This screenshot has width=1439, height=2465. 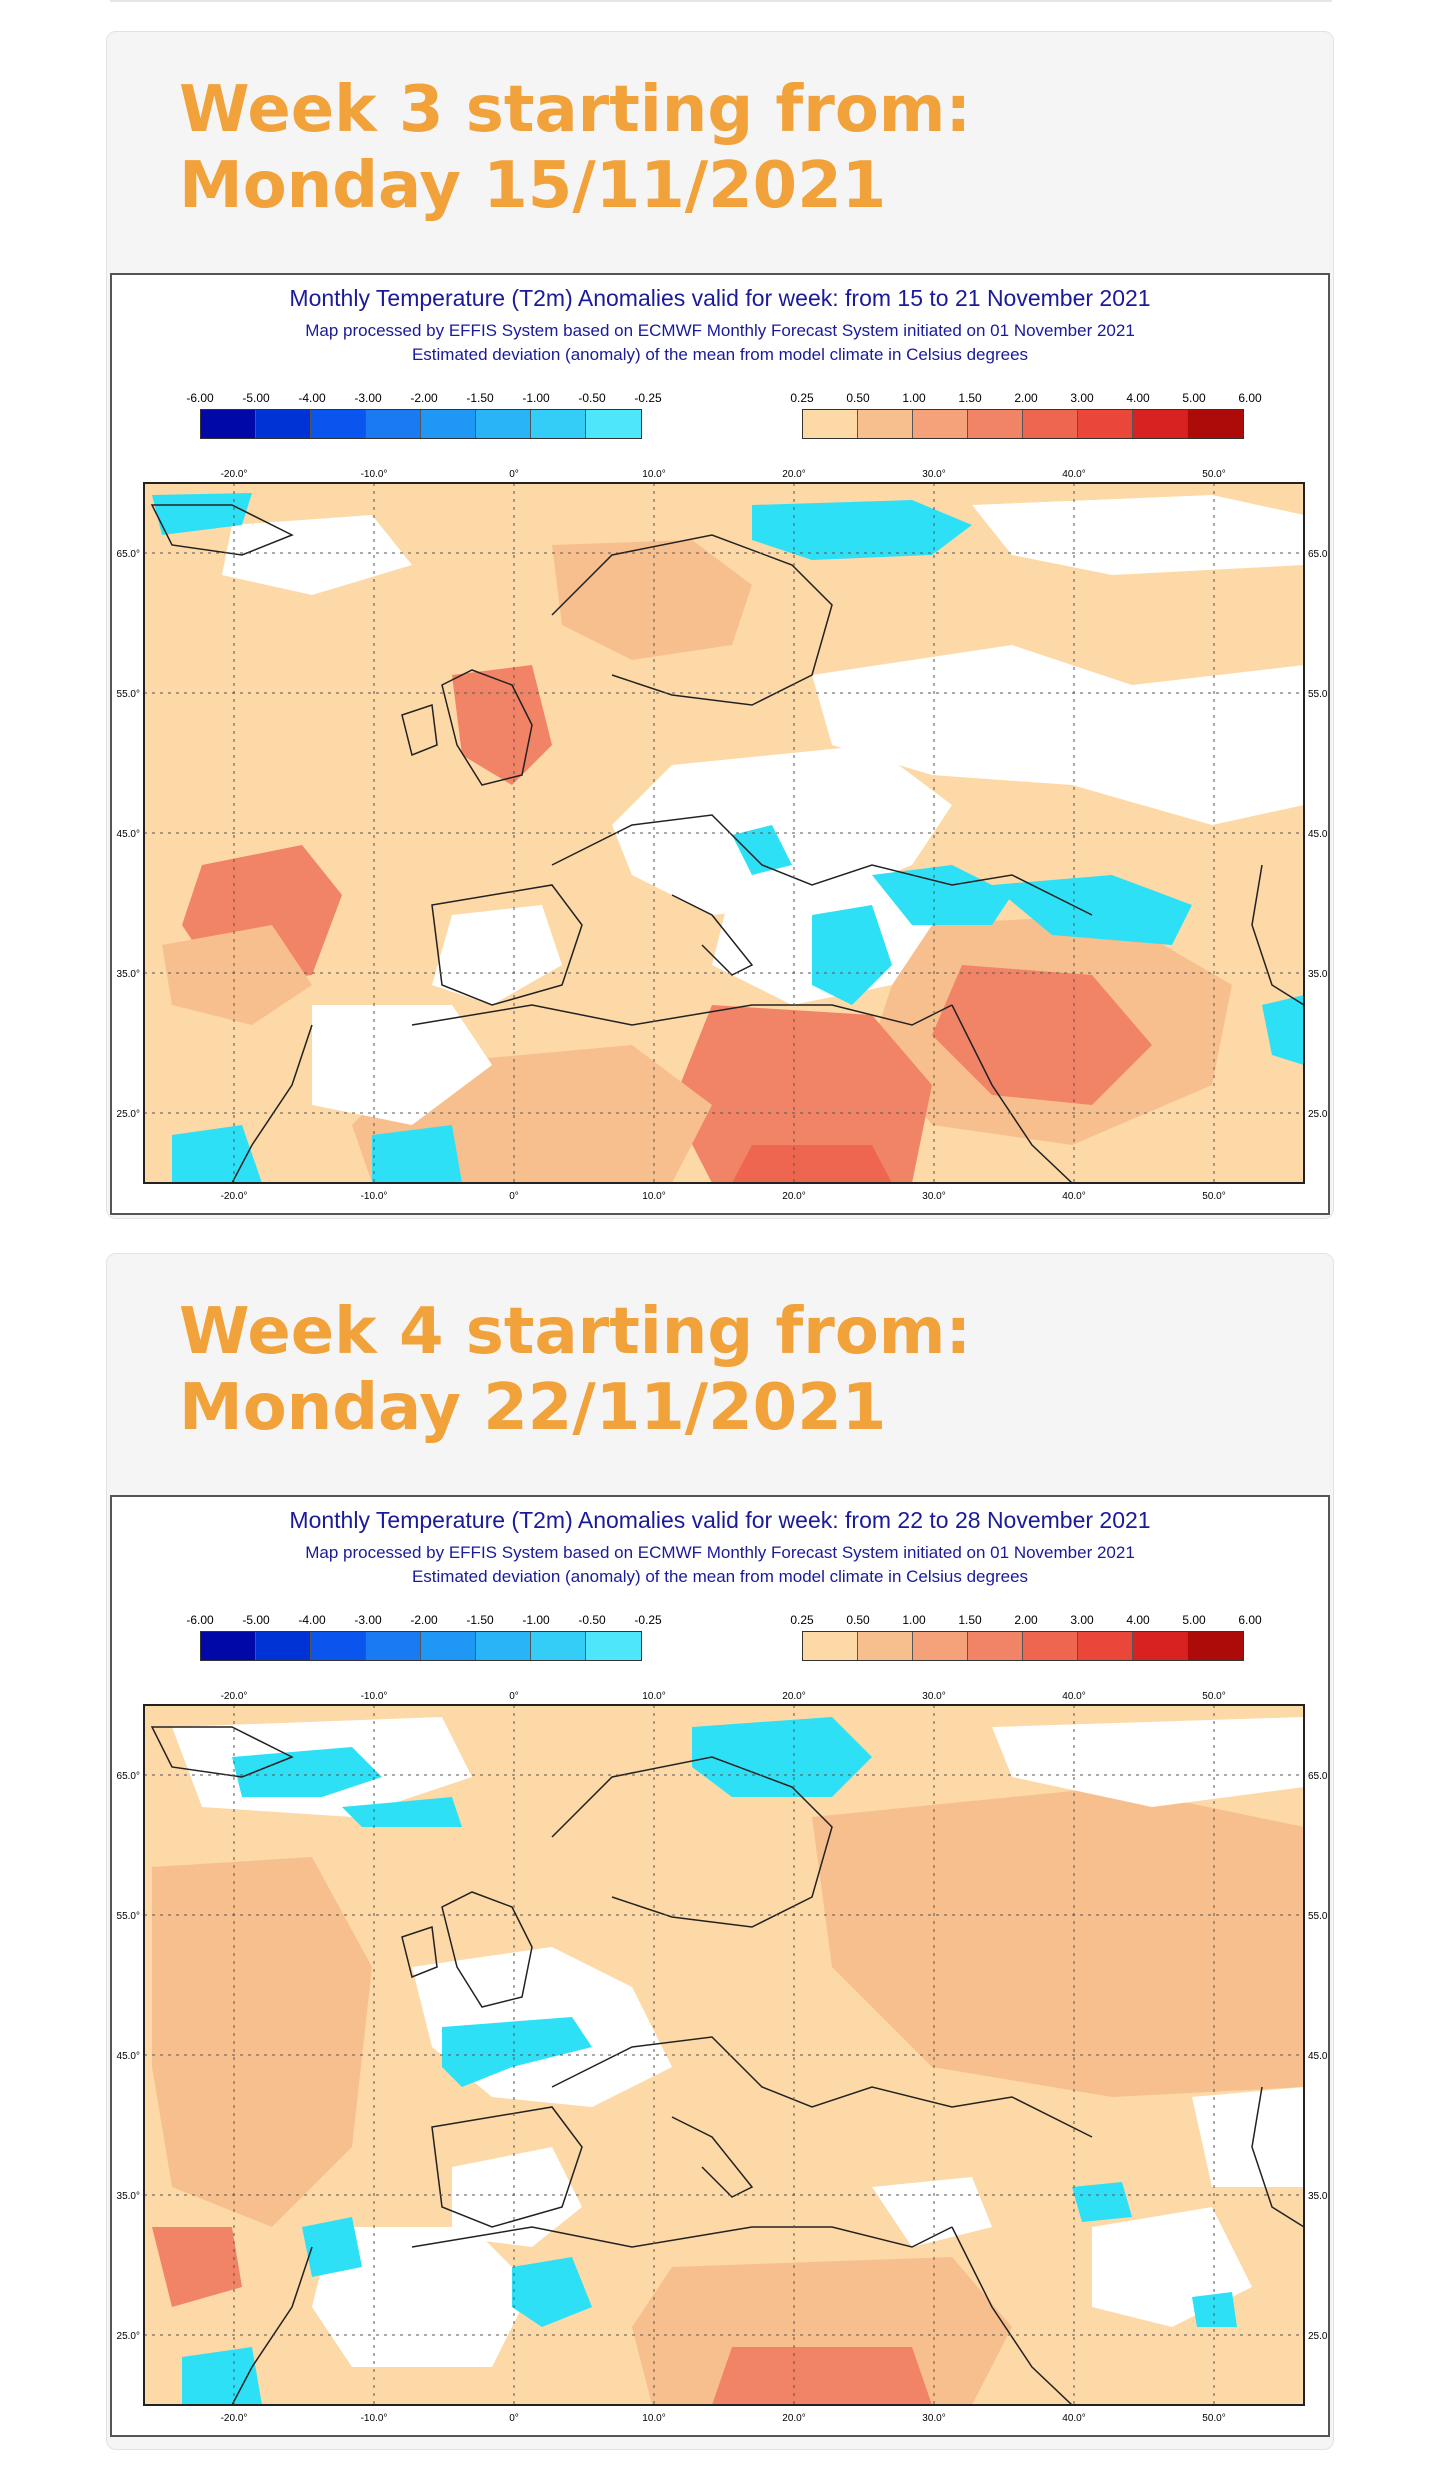 I want to click on legend-label: 5.00, so click(x=1194, y=1620).